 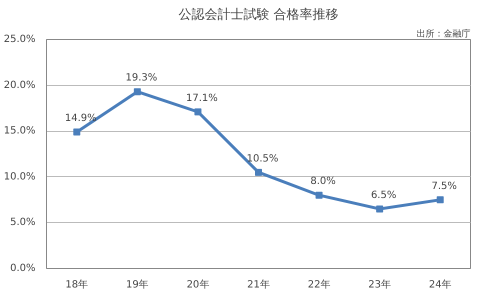 I want to click on x-tick-label: 24年, so click(x=440, y=284).